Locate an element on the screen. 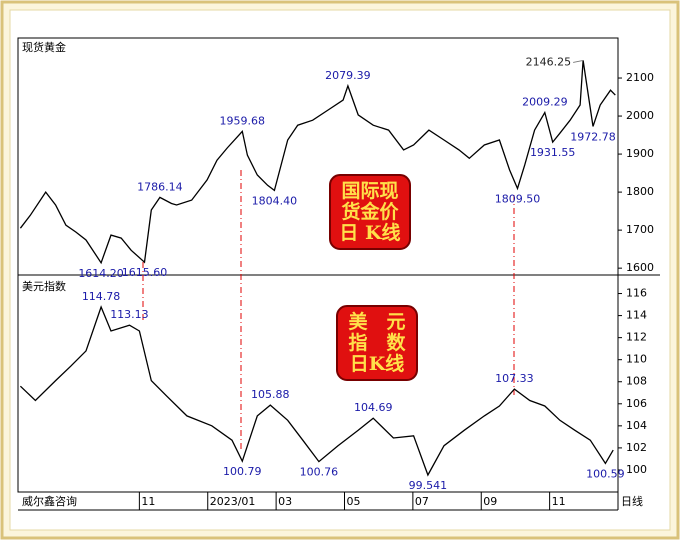 This screenshot has width=680, height=540. badge-text: 日 K线 is located at coordinates (369, 232).